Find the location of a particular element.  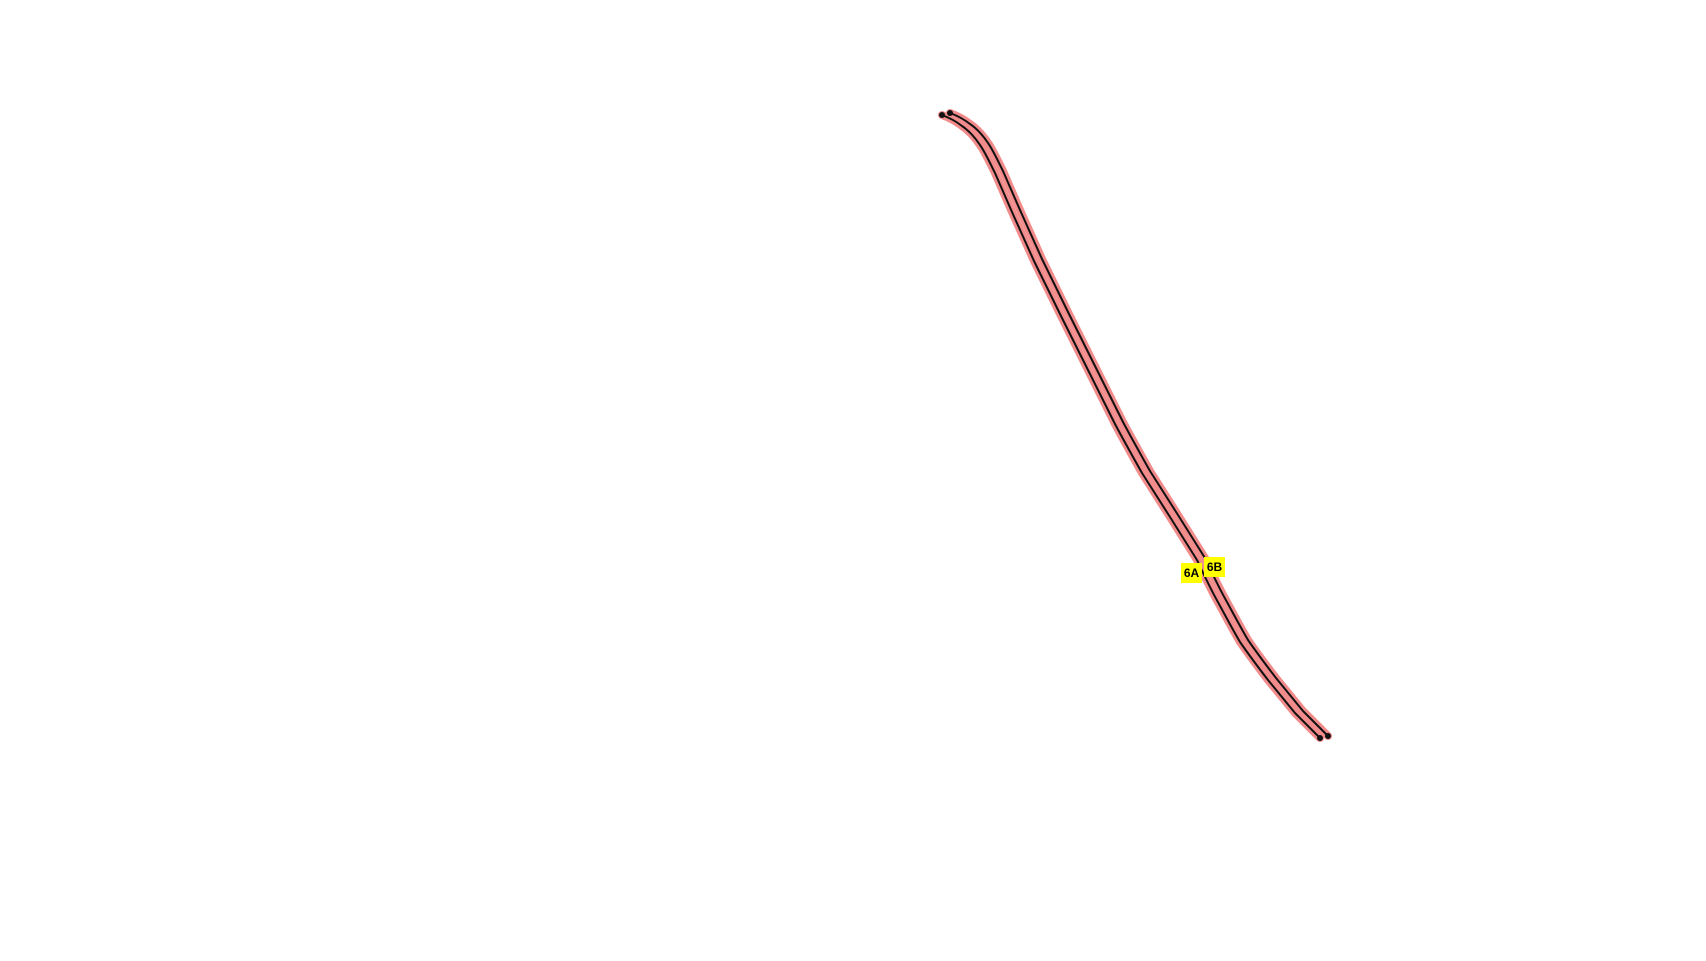

route-6b is located at coordinates (1139, 424).